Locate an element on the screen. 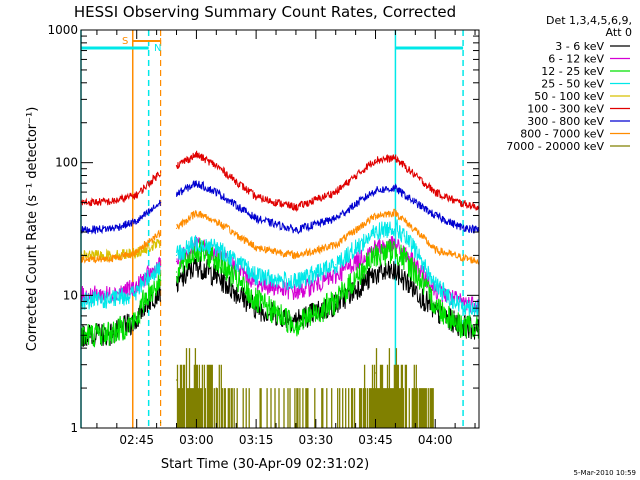 The width and height of the screenshot is (640, 480). series-100-300kev is located at coordinates (280, 181).